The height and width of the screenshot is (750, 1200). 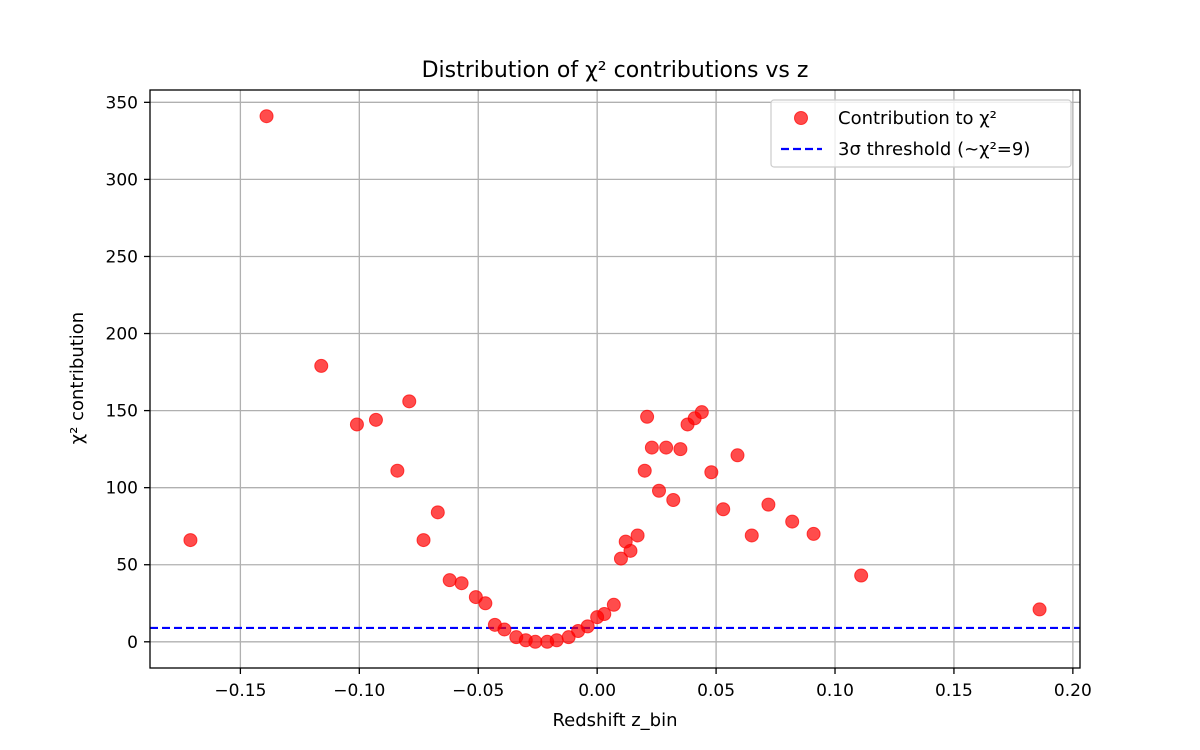 I want to click on y-tick-label: 300, so click(x=122, y=180).